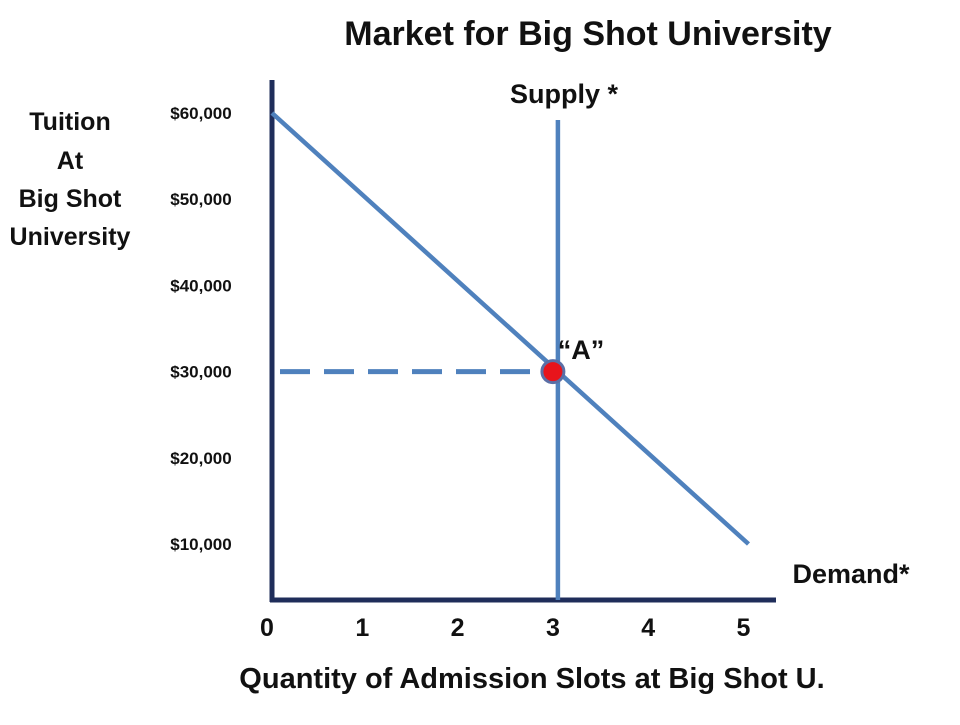 This screenshot has width=960, height=725. What do you see at coordinates (744, 628) in the screenshot?
I see `x-tick-label: 5` at bounding box center [744, 628].